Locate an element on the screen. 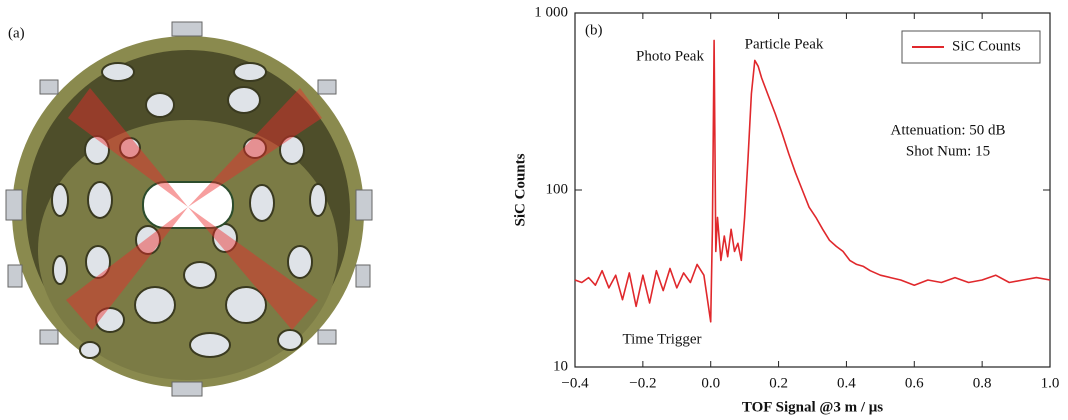 This screenshot has width=1068, height=420. beams is located at coordinates (194, 209).